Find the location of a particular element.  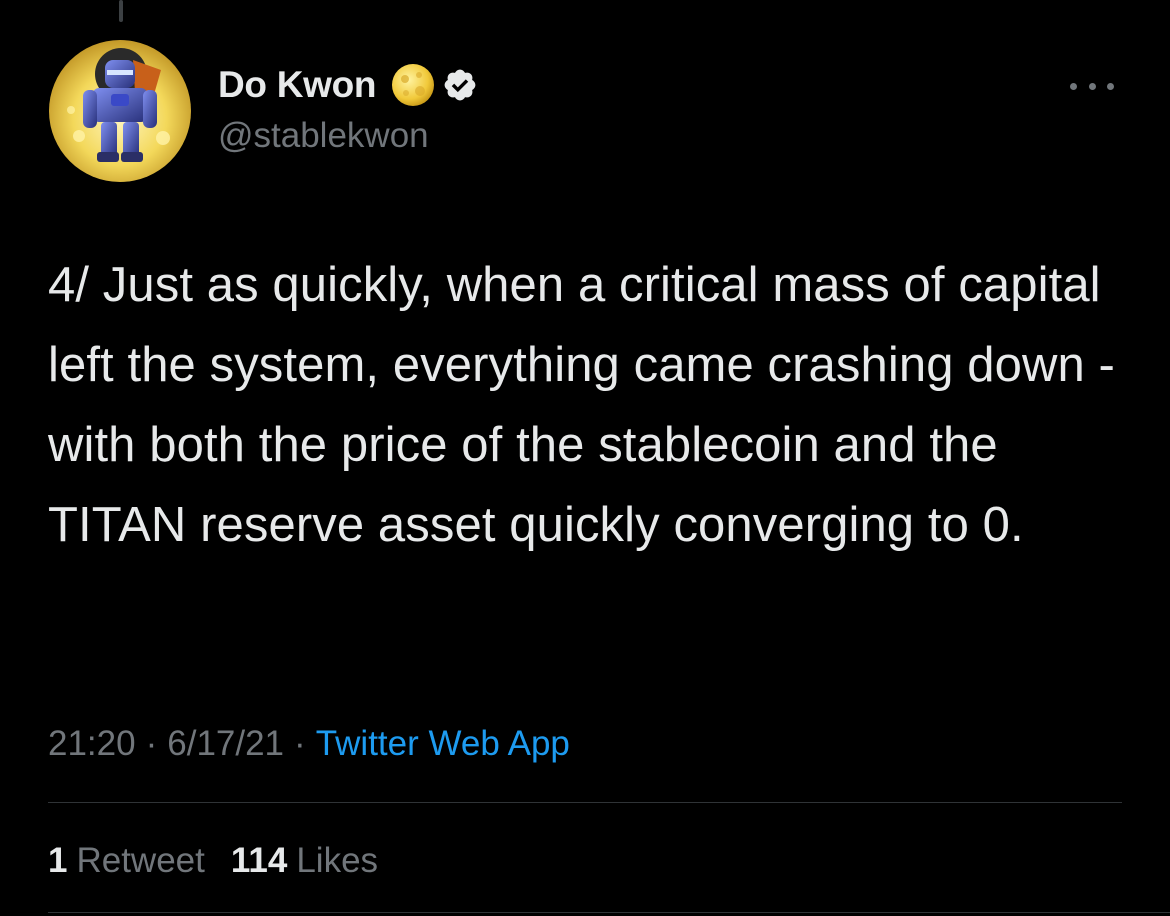

verified-badge-icon is located at coordinates (460, 85).